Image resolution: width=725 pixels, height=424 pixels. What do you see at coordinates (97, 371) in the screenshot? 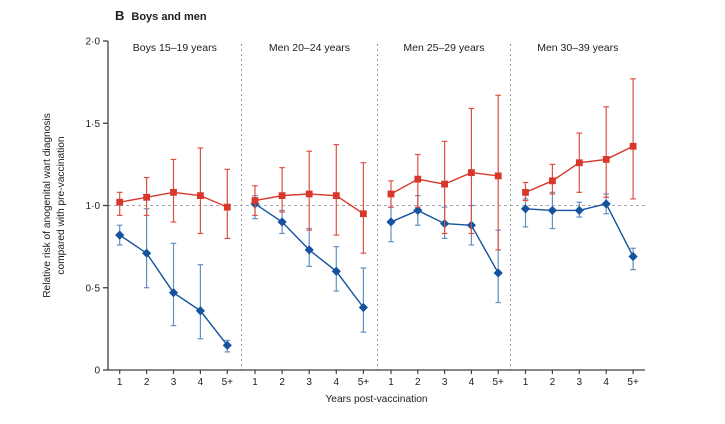
I see `y-tick-label: 0` at bounding box center [97, 371].